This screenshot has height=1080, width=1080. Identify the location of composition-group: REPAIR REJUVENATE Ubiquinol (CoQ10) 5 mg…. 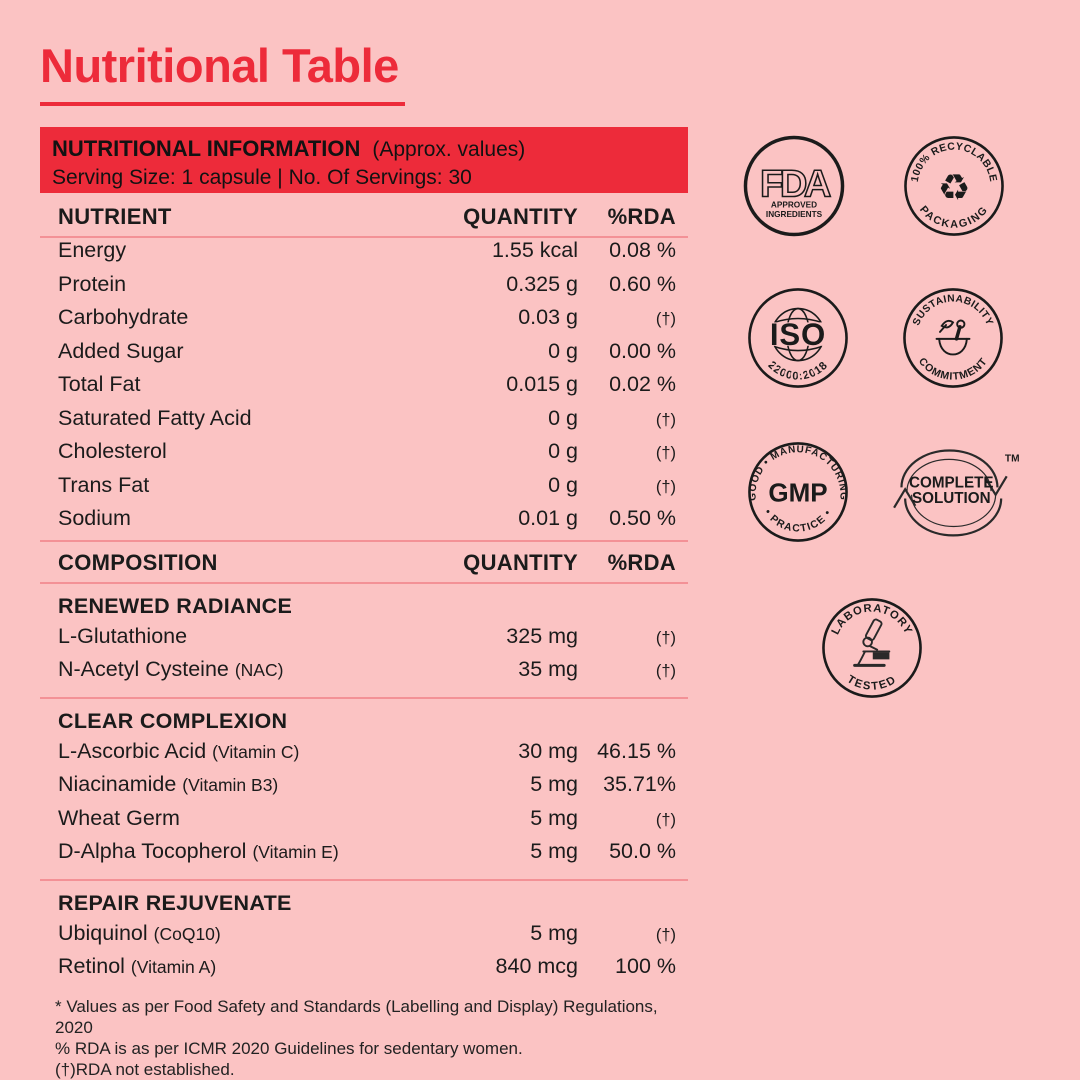
(364, 934).